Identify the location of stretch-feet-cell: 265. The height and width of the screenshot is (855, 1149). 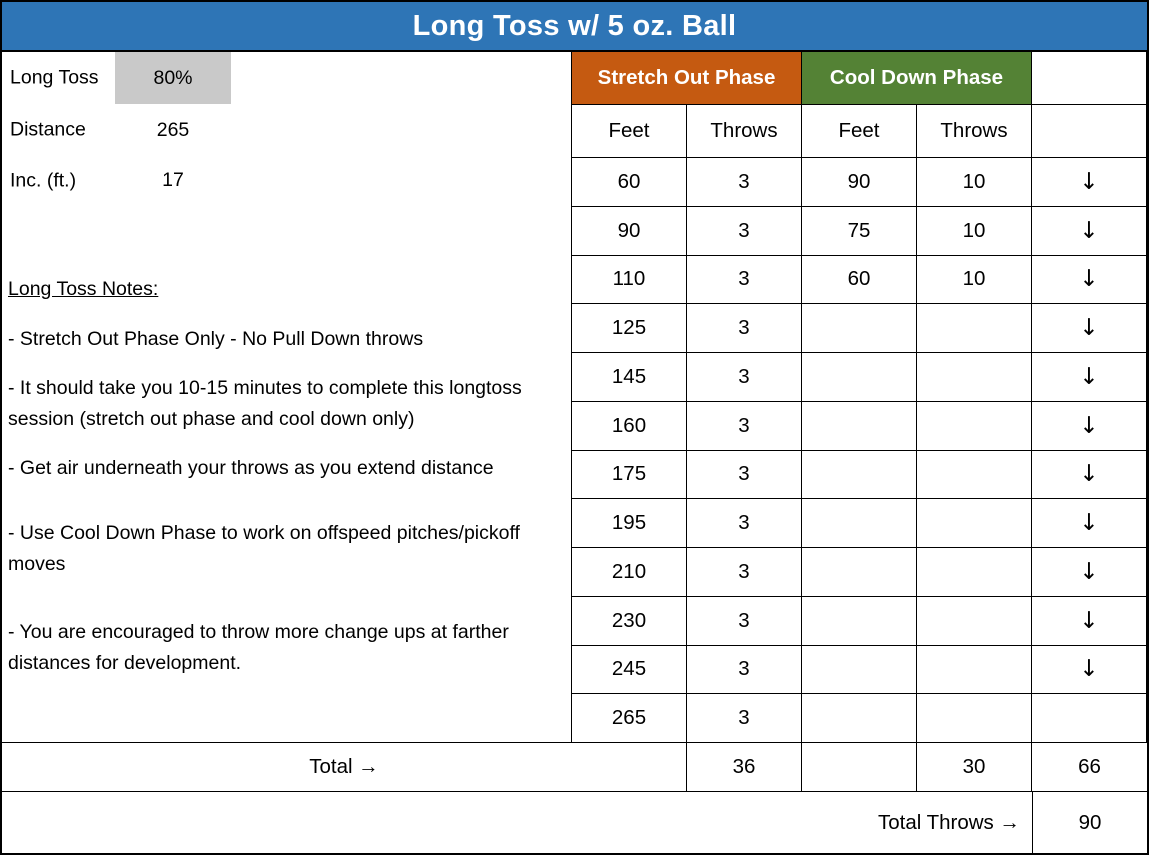
(629, 718).